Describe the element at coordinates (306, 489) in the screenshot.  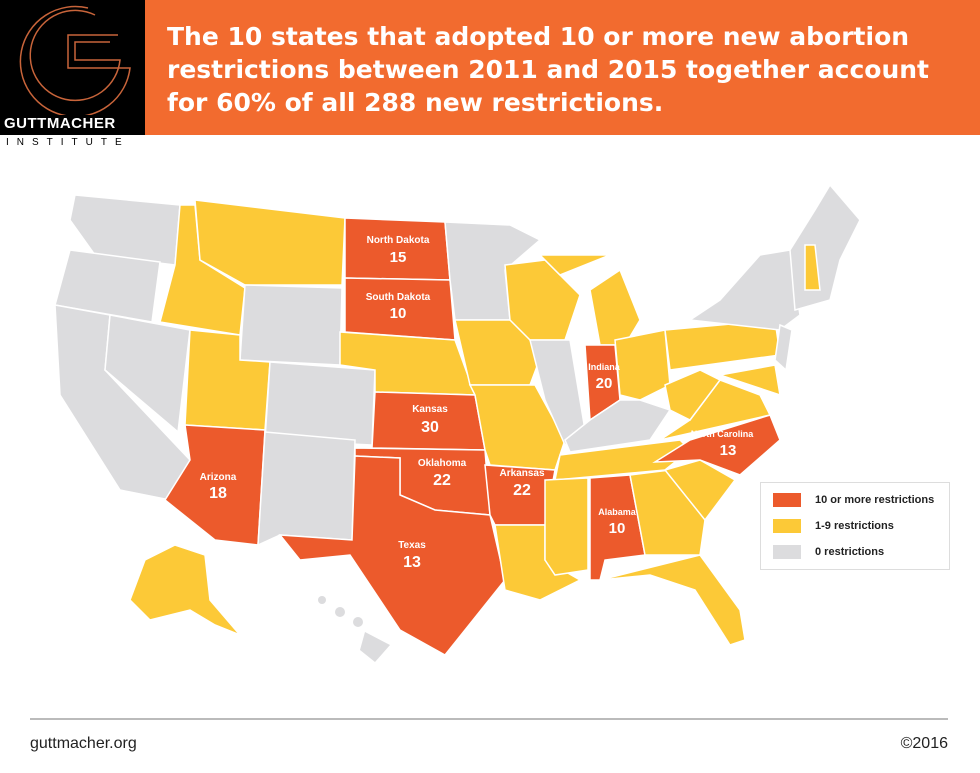
I see `state-new-mexico` at that location.